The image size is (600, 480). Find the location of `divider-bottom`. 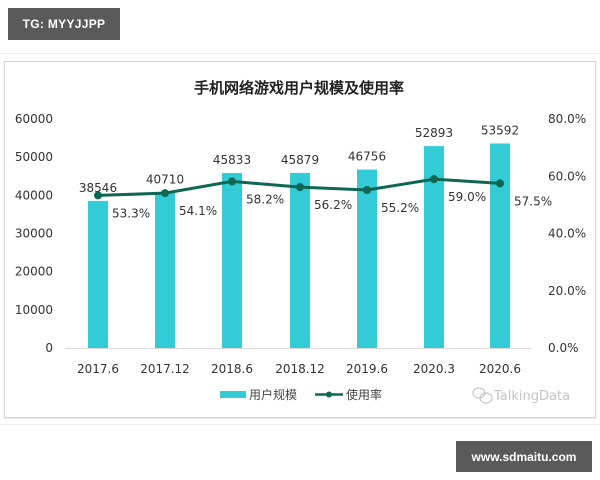

divider-bottom is located at coordinates (300, 424).